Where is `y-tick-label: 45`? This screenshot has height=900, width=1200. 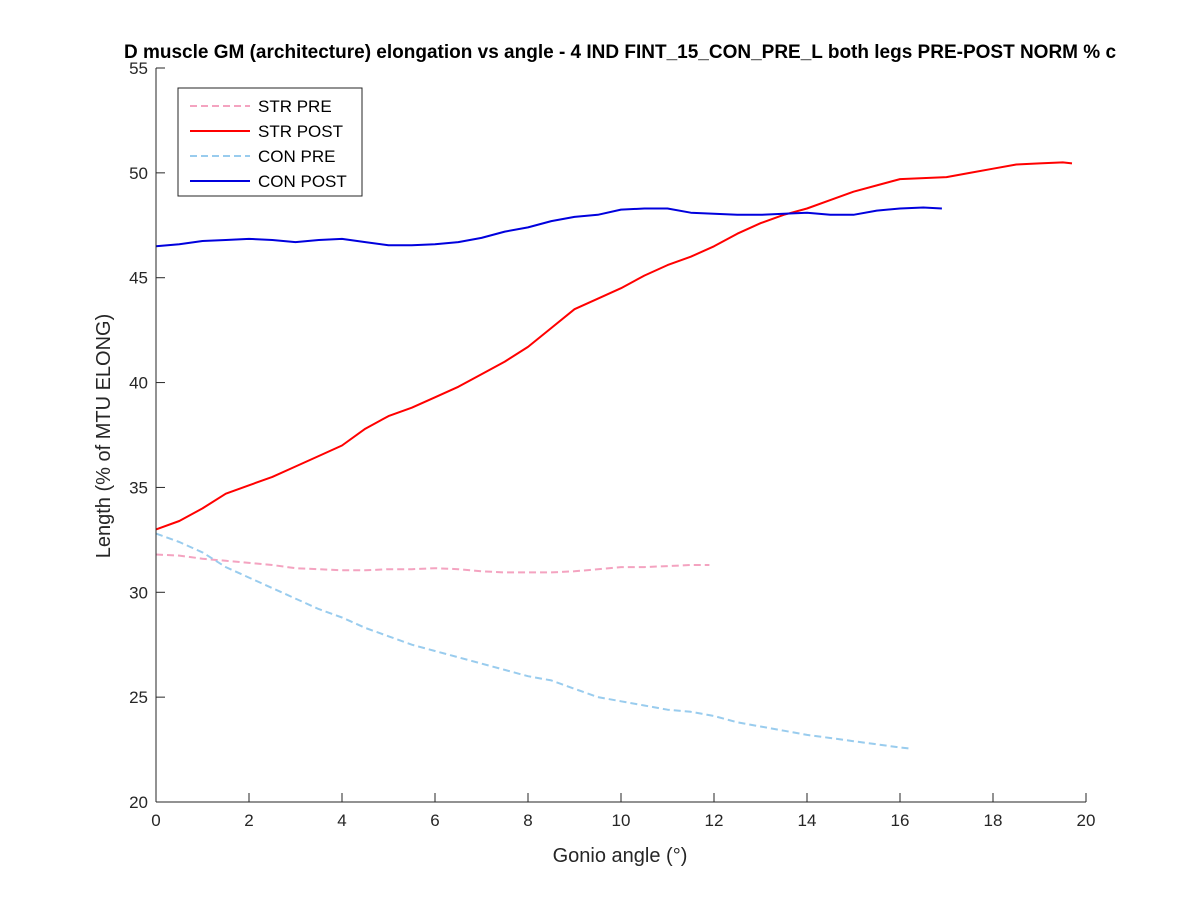
y-tick-label: 45 is located at coordinates (138, 278).